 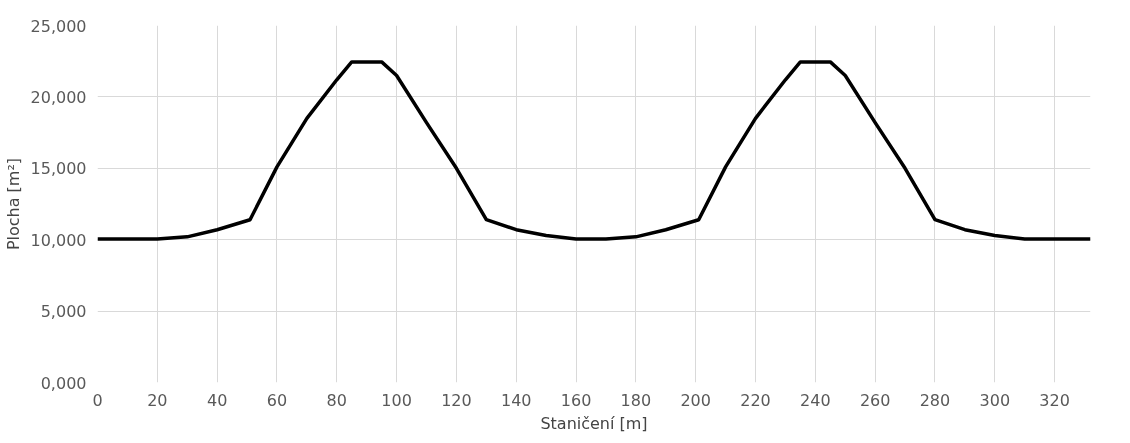 I want to click on x-tick-label: 180, so click(x=636, y=400).